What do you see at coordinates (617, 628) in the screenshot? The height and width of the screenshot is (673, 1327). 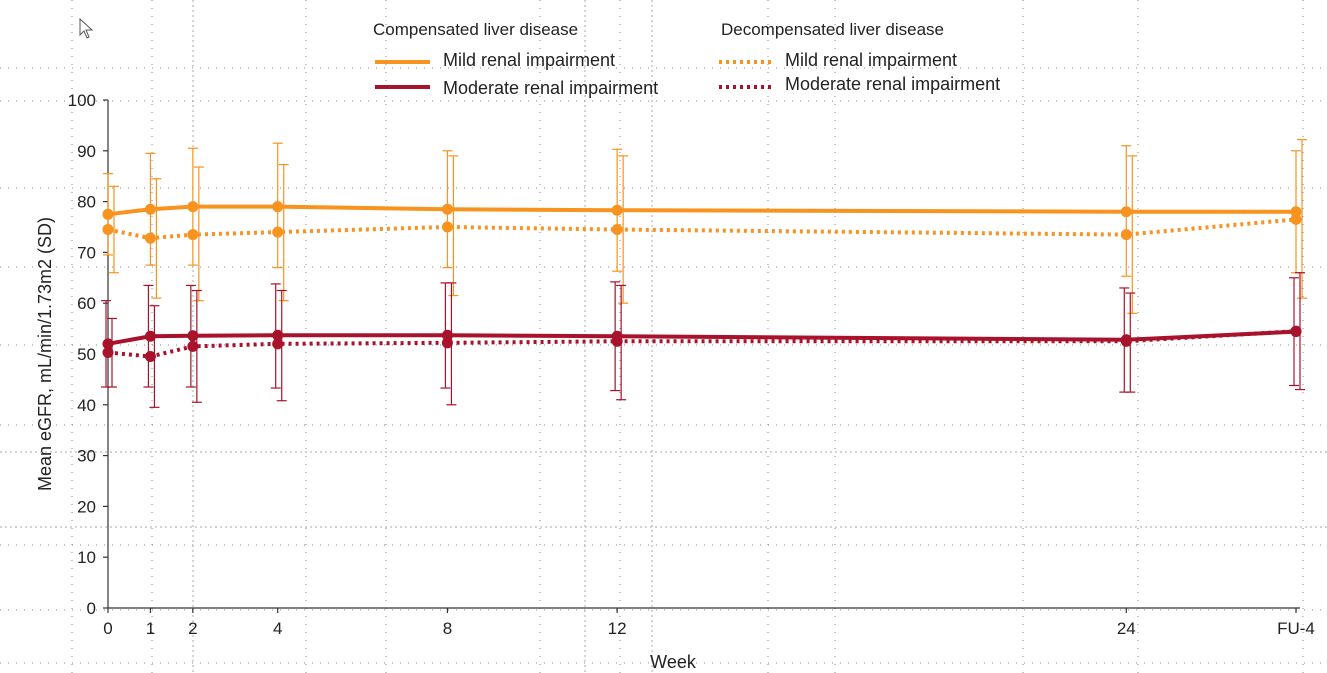 I see `x-tick-label: 12` at bounding box center [617, 628].